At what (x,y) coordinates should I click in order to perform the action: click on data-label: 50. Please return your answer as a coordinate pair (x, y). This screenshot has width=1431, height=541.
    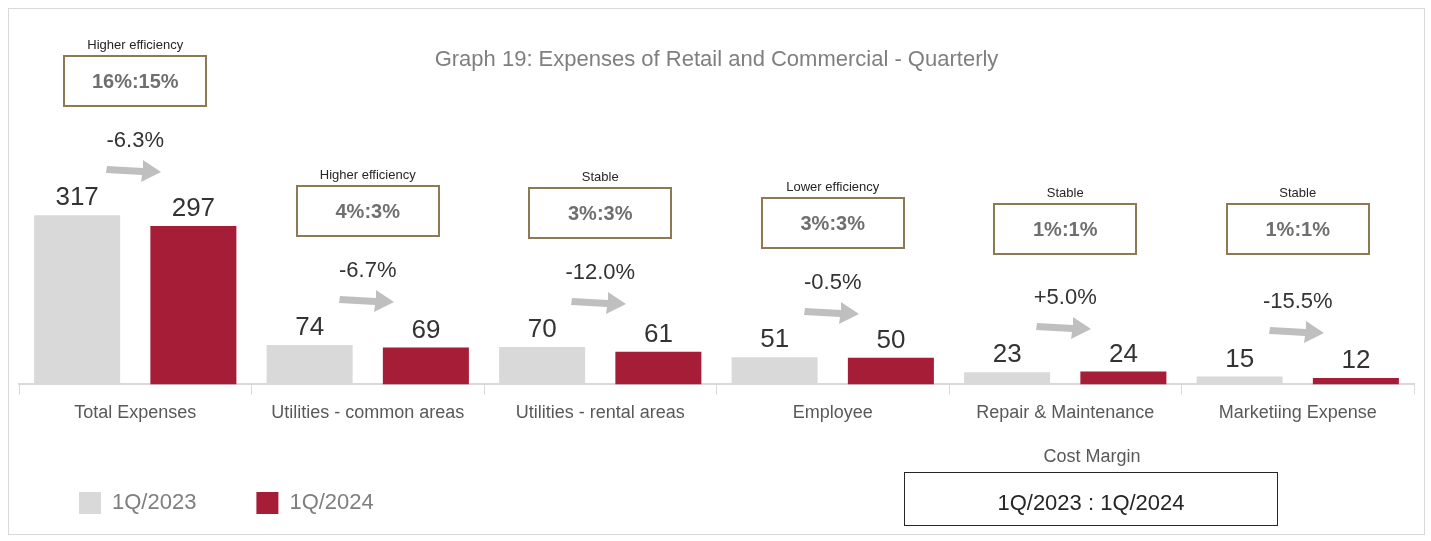
    Looking at the image, I should click on (891, 338).